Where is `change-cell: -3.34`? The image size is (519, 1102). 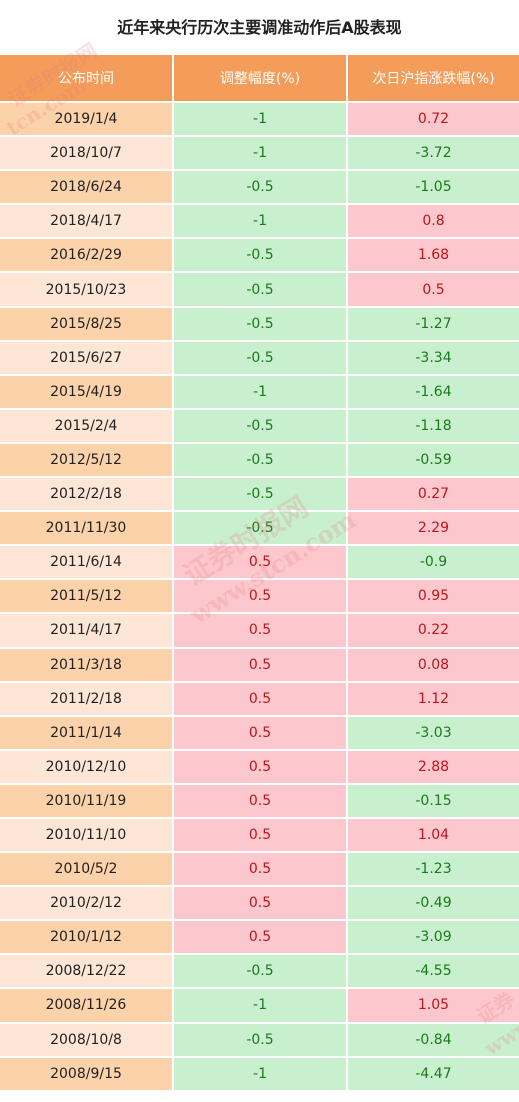 change-cell: -3.34 is located at coordinates (433, 357).